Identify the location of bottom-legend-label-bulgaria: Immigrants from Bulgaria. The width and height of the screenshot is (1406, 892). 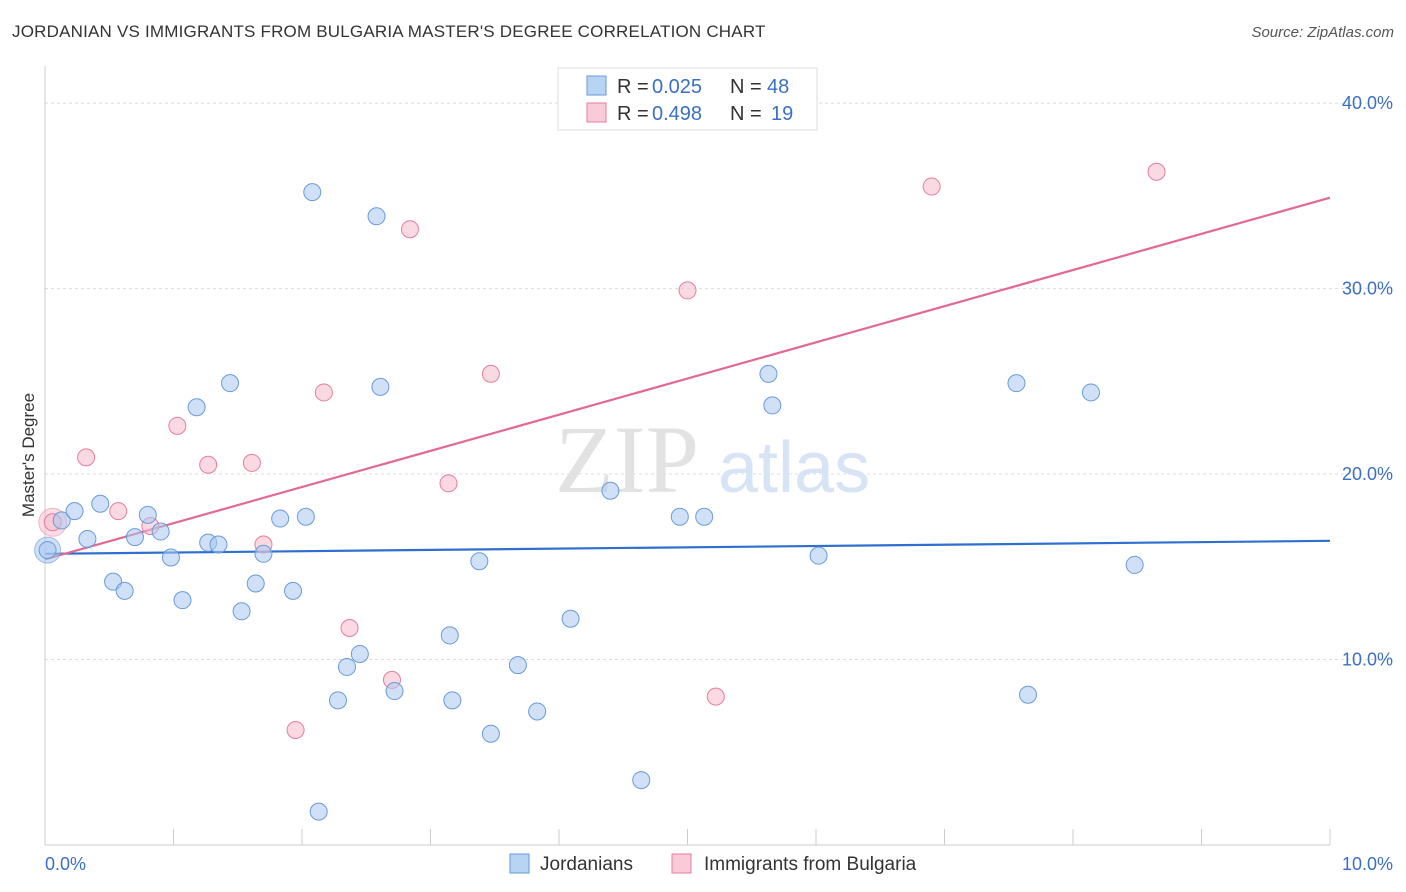
(810, 864).